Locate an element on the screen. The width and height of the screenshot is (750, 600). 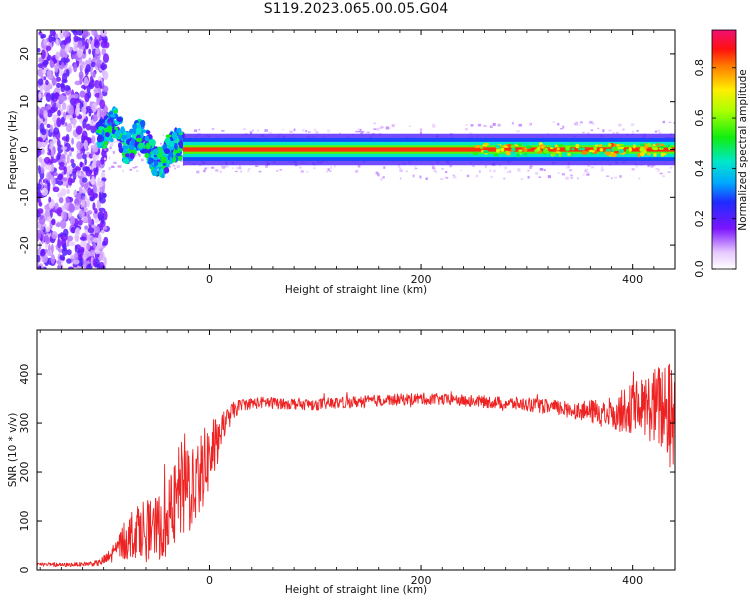
spectrogram-xtick-label: 0 is located at coordinates (209, 279).